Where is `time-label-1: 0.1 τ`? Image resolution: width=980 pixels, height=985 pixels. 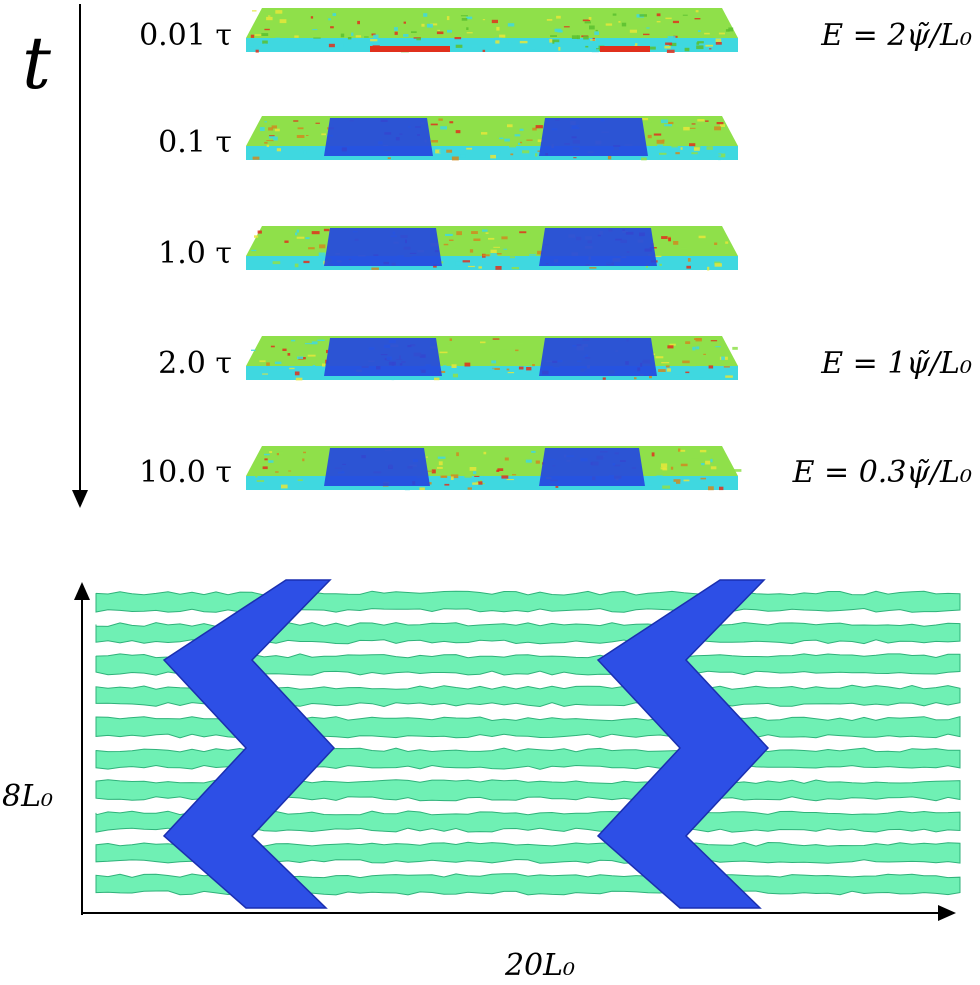 time-label-1: 0.1 τ is located at coordinates (195, 142).